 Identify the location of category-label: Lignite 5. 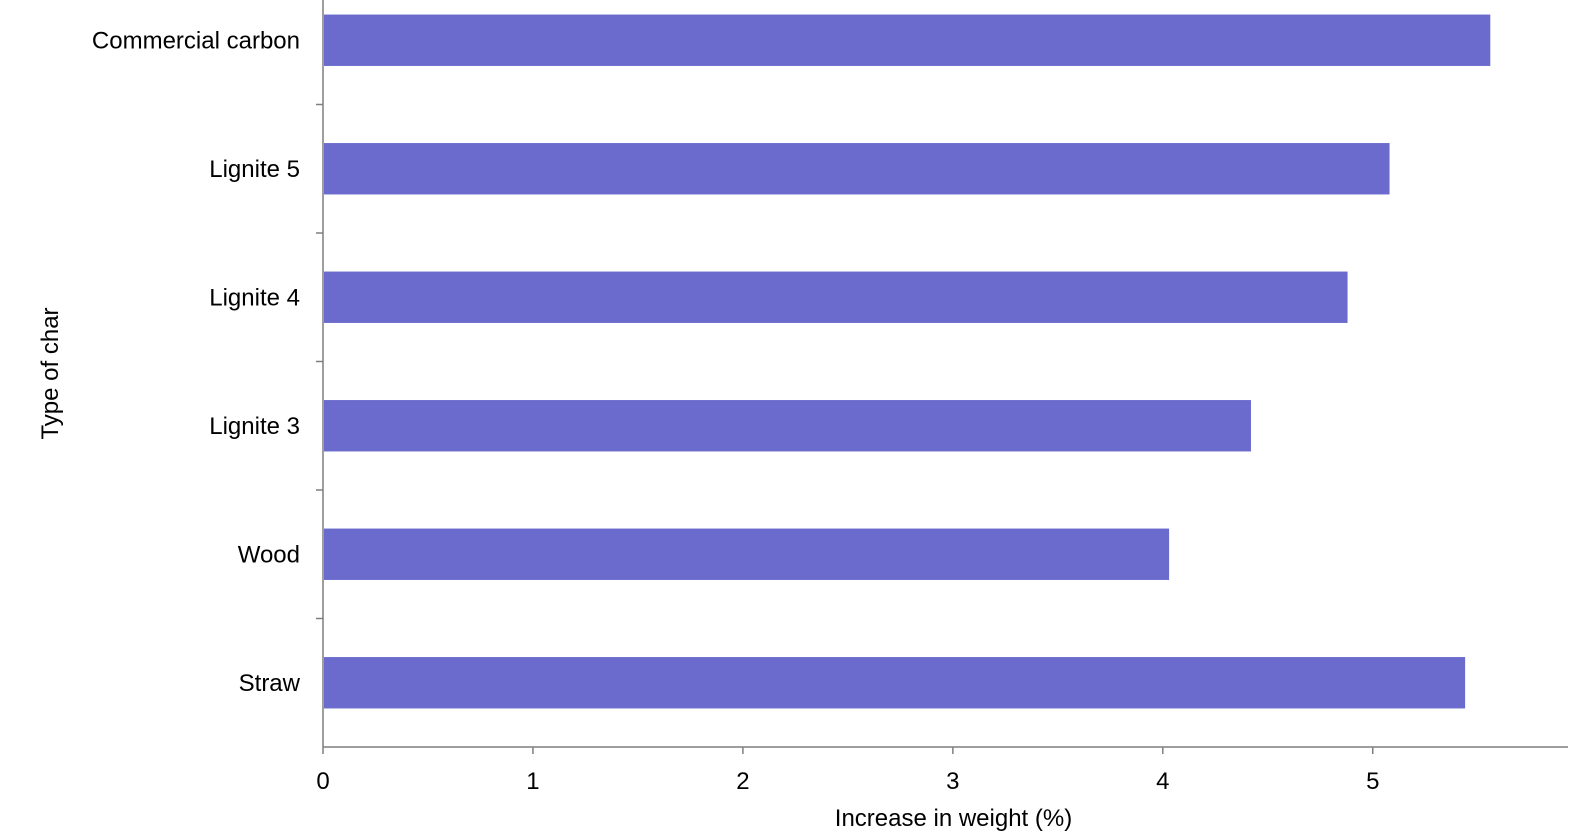
(254, 169).